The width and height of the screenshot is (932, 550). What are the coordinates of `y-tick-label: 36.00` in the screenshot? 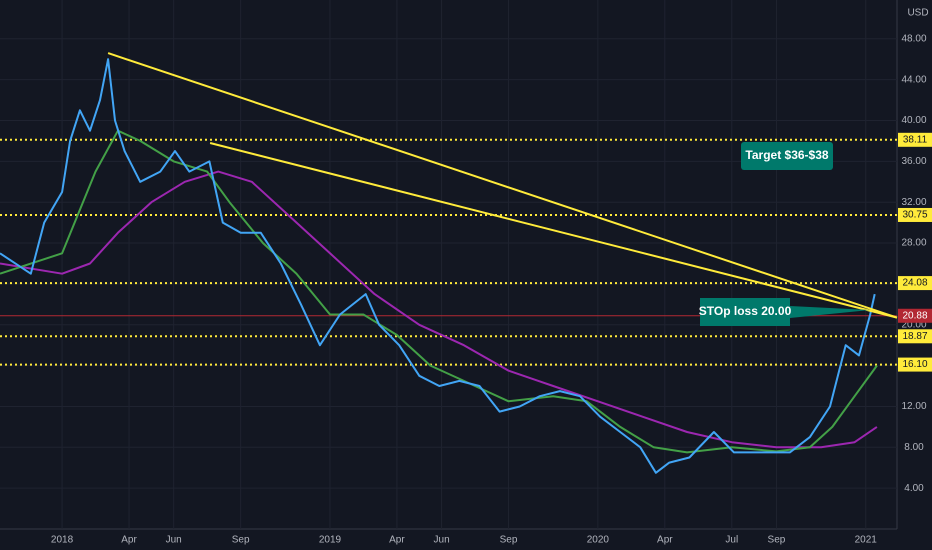 It's located at (913, 161).